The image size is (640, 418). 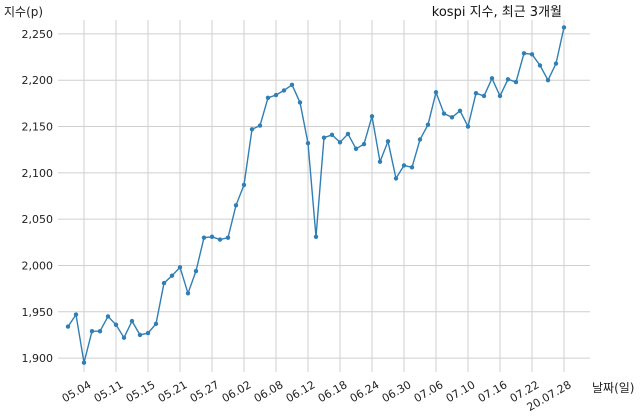 What do you see at coordinates (38, 358) in the screenshot?
I see `y-tick-label: 1,900` at bounding box center [38, 358].